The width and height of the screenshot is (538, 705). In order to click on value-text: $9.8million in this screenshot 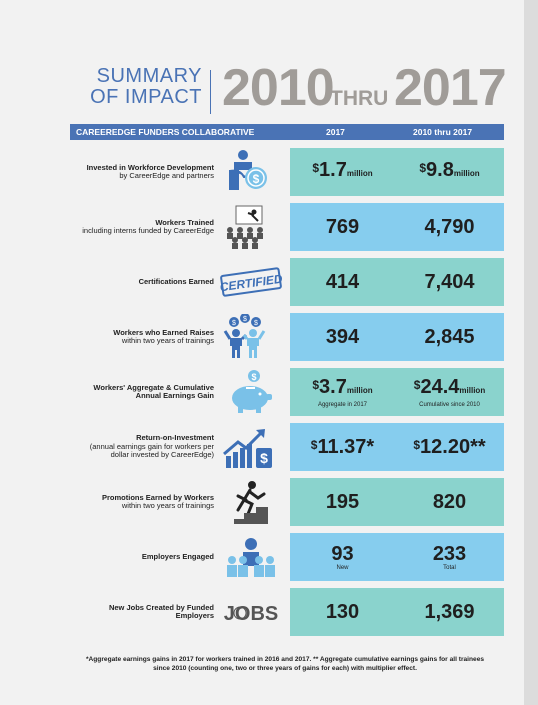, I will do `click(449, 172)`.